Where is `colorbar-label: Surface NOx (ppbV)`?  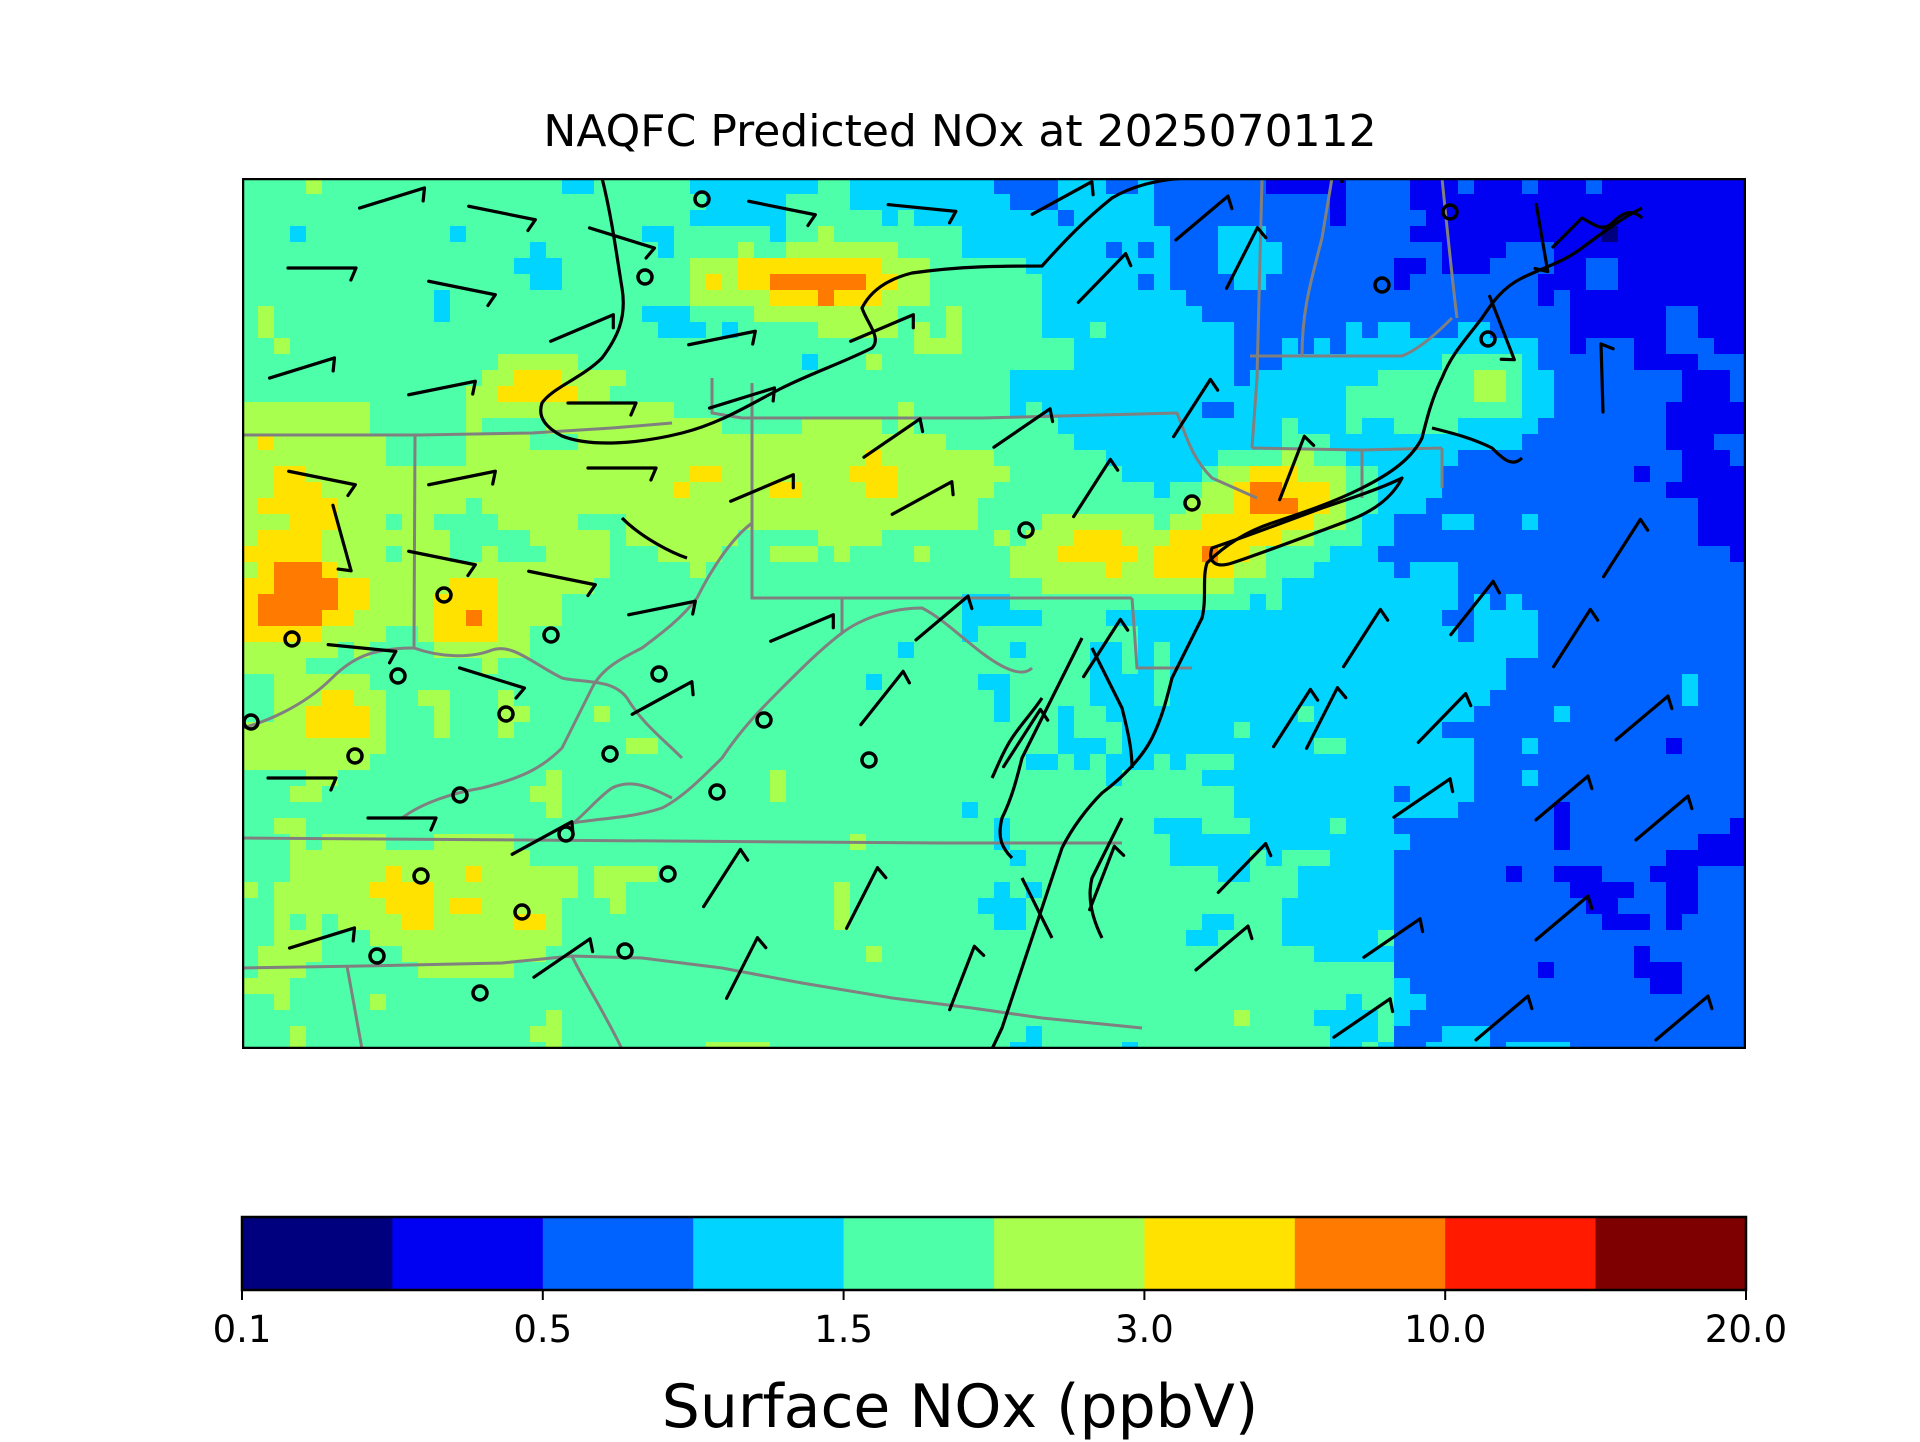 colorbar-label: Surface NOx (ppbV) is located at coordinates (960, 1407).